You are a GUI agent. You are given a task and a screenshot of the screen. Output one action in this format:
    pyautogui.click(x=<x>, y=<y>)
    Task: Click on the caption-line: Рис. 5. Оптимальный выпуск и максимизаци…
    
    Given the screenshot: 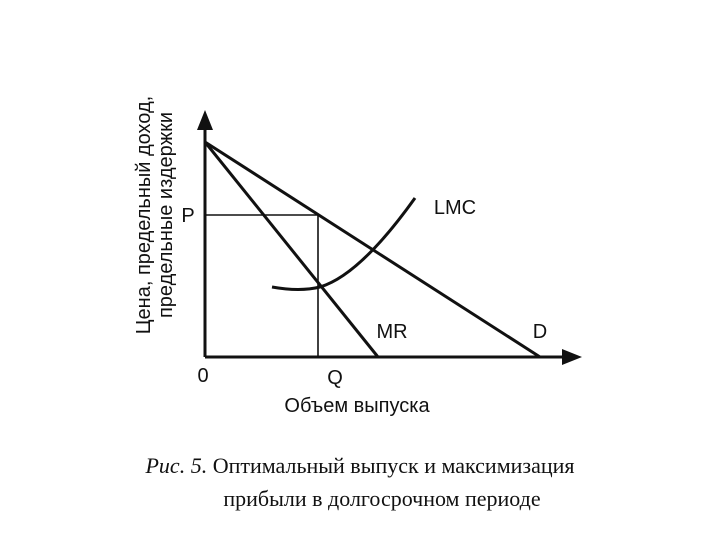 What is the action you would take?
    pyautogui.click(x=359, y=465)
    